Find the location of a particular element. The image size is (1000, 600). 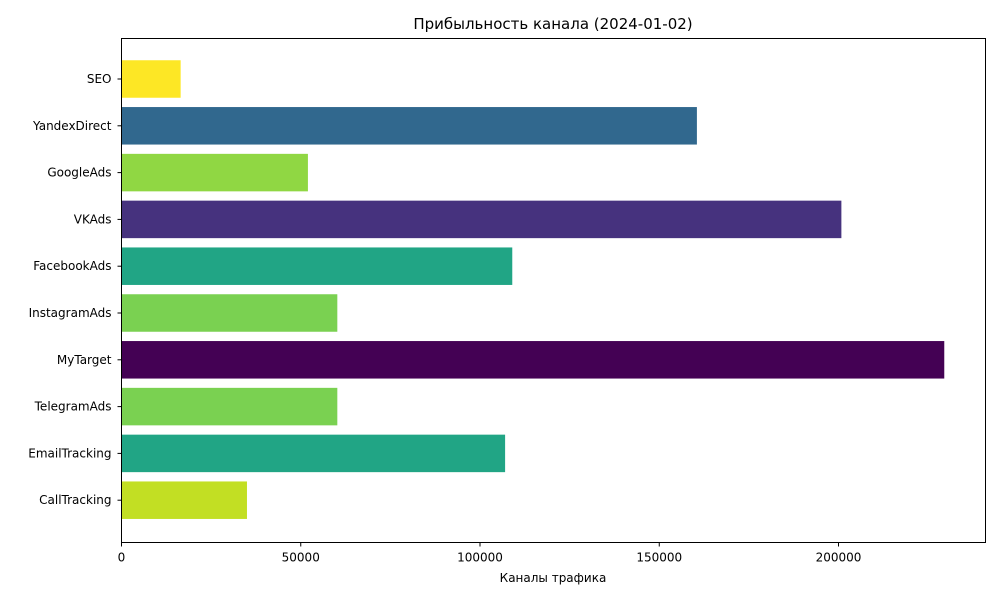

y-tick-label: FacebookAds is located at coordinates (72, 266).